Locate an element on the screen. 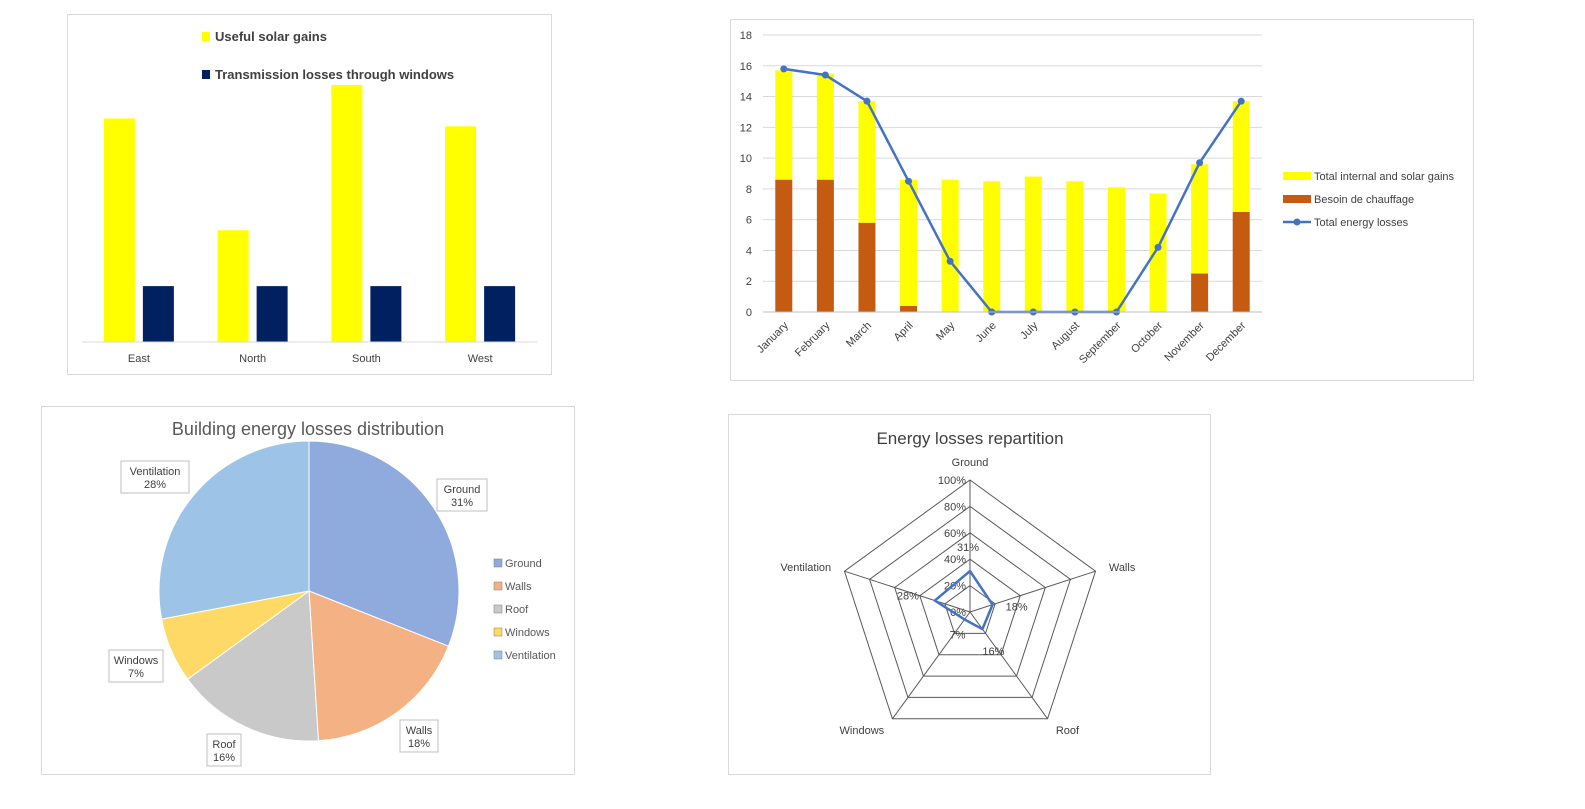 The height and width of the screenshot is (809, 1585). pie-slice-ground is located at coordinates (384, 543).